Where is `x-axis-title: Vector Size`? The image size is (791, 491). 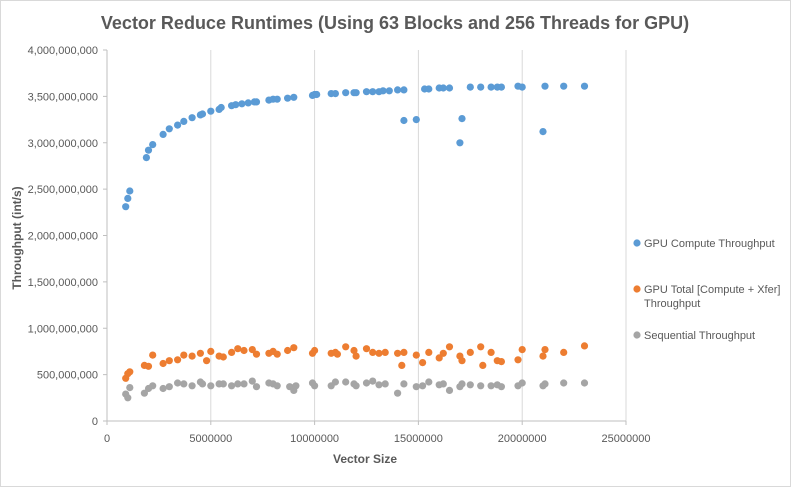 x-axis-title: Vector Size is located at coordinates (365, 459).